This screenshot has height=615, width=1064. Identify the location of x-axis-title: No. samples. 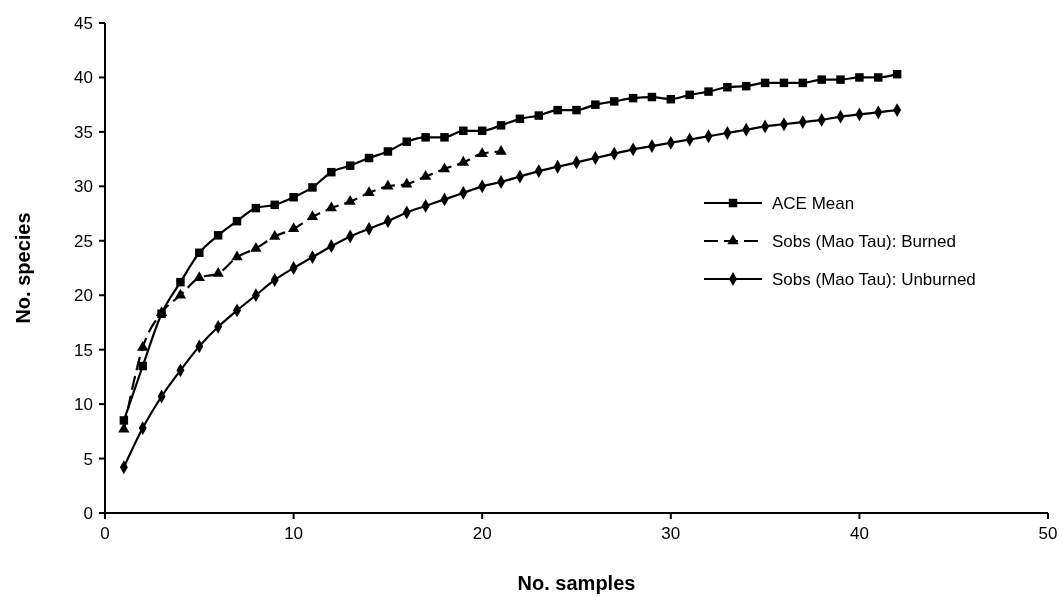
(576, 583).